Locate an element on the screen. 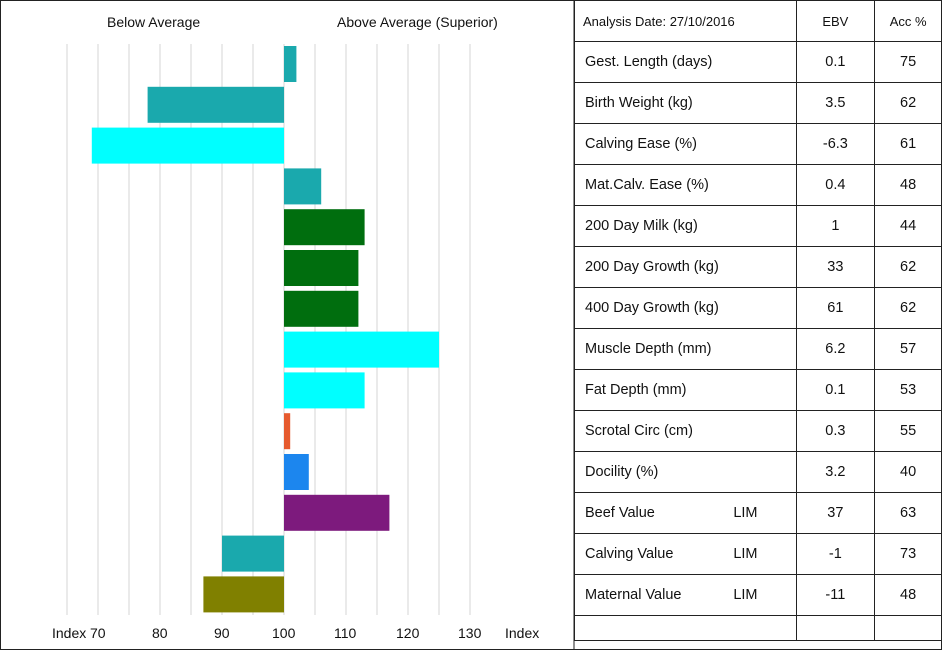  analysis-date-header: Analysis Date: 27/10/2016 is located at coordinates (685, 21).